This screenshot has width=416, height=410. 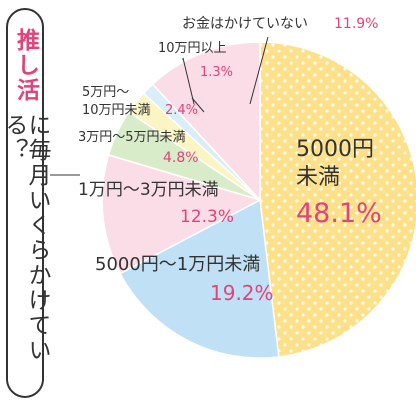 I want to click on question-text: に毎月いくらかけている？, so click(x=25, y=238).